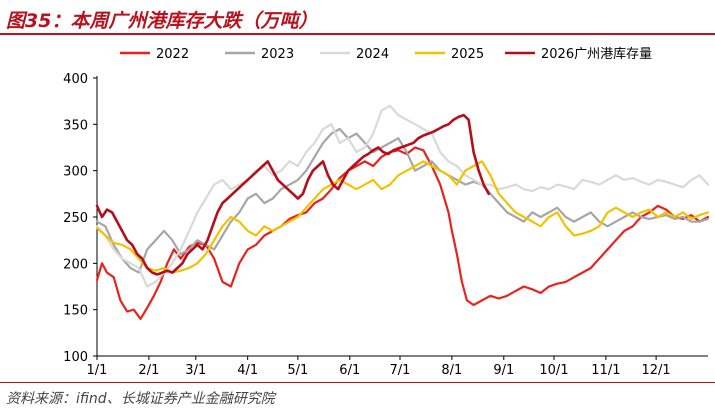  Describe the element at coordinates (75, 79) in the screenshot. I see `y-tick-label: 400` at that location.